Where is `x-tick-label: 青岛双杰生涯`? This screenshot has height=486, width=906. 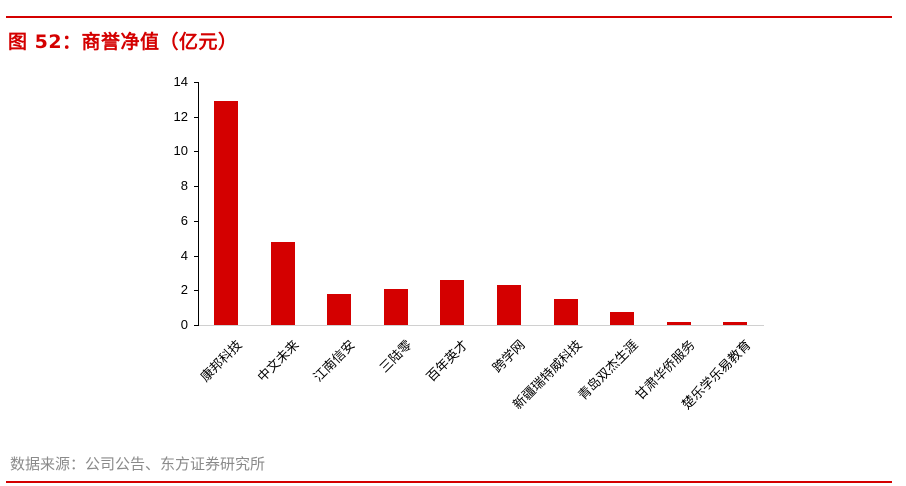
x-tick-label: 青岛双杰生涯 is located at coordinates (608, 370).